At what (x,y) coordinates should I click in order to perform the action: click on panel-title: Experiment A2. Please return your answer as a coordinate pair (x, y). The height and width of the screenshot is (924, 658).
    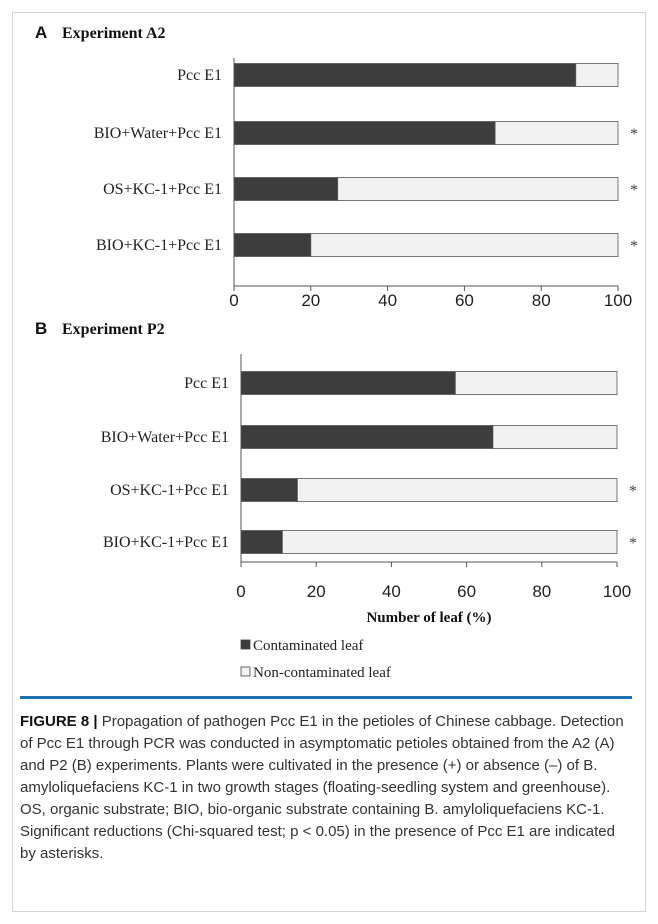
    Looking at the image, I should click on (114, 33).